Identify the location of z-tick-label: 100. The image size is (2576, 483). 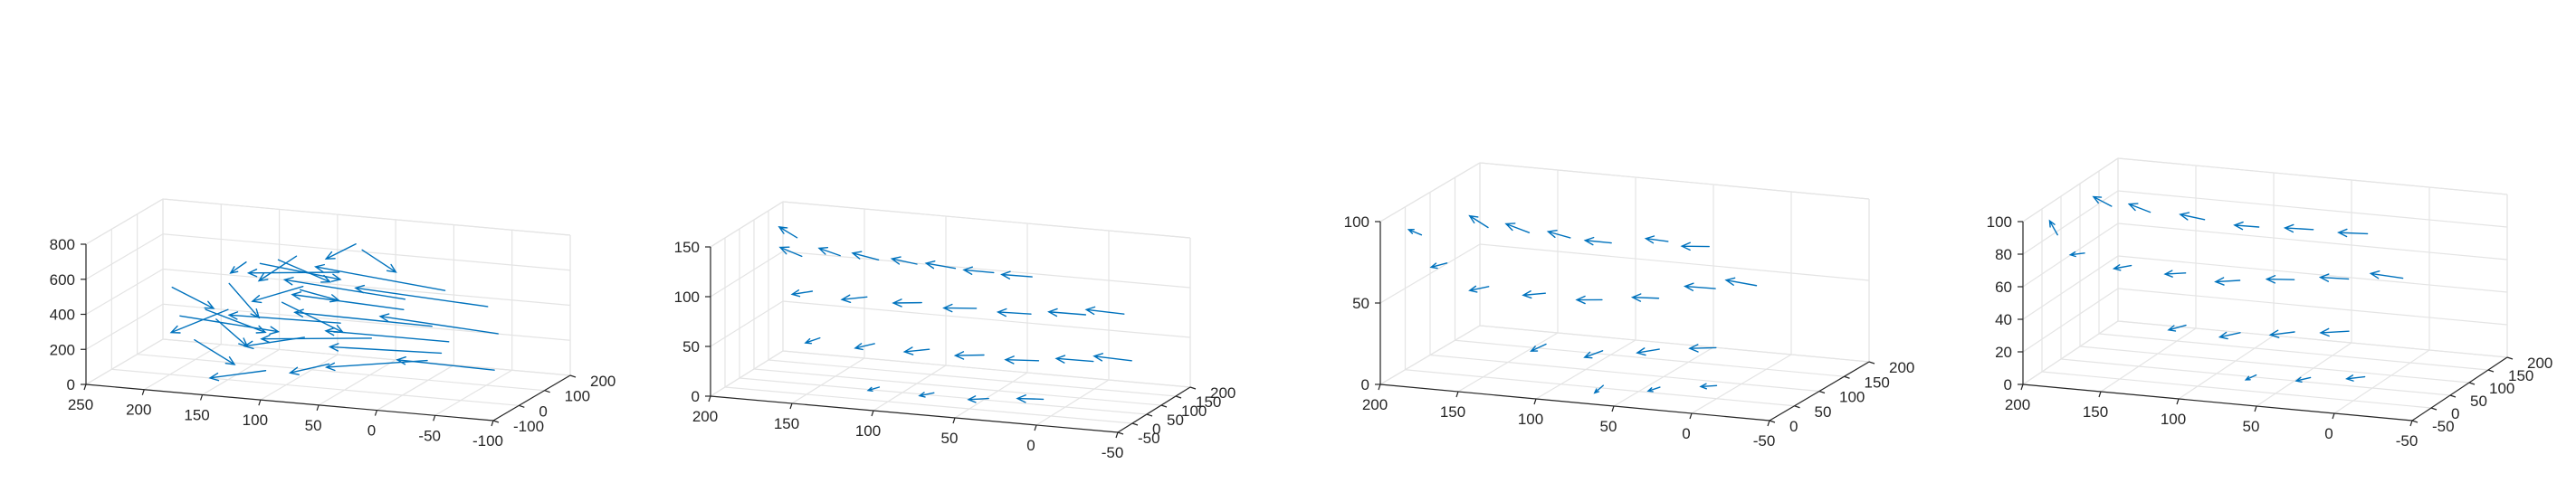
(2000, 222).